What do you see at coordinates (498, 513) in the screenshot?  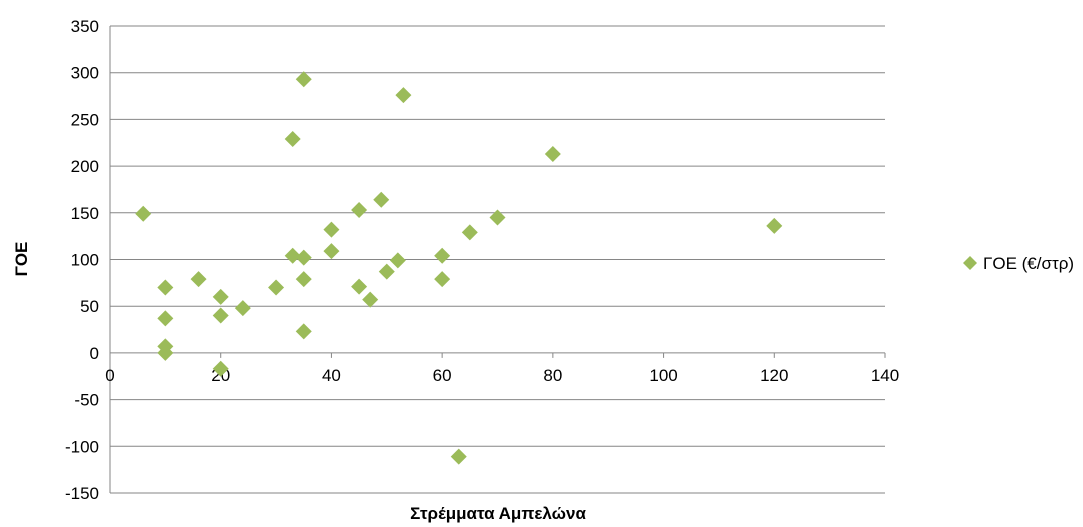 I see `x-axis-title: Στρέμματα Αμπελώνα` at bounding box center [498, 513].